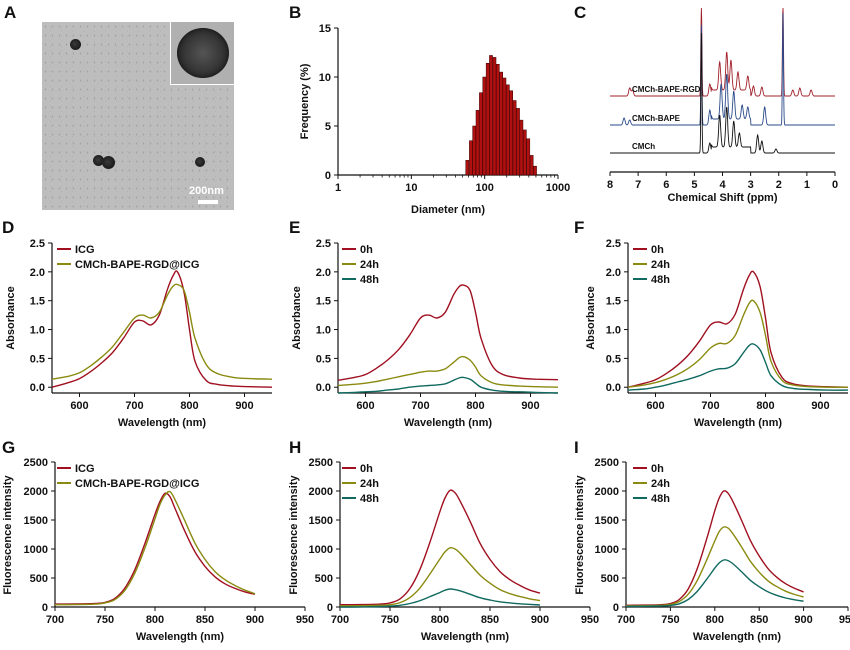 This screenshot has height=650, width=850. Describe the element at coordinates (616, 608) in the screenshot. I see `i-y-tick-label: 0` at that location.